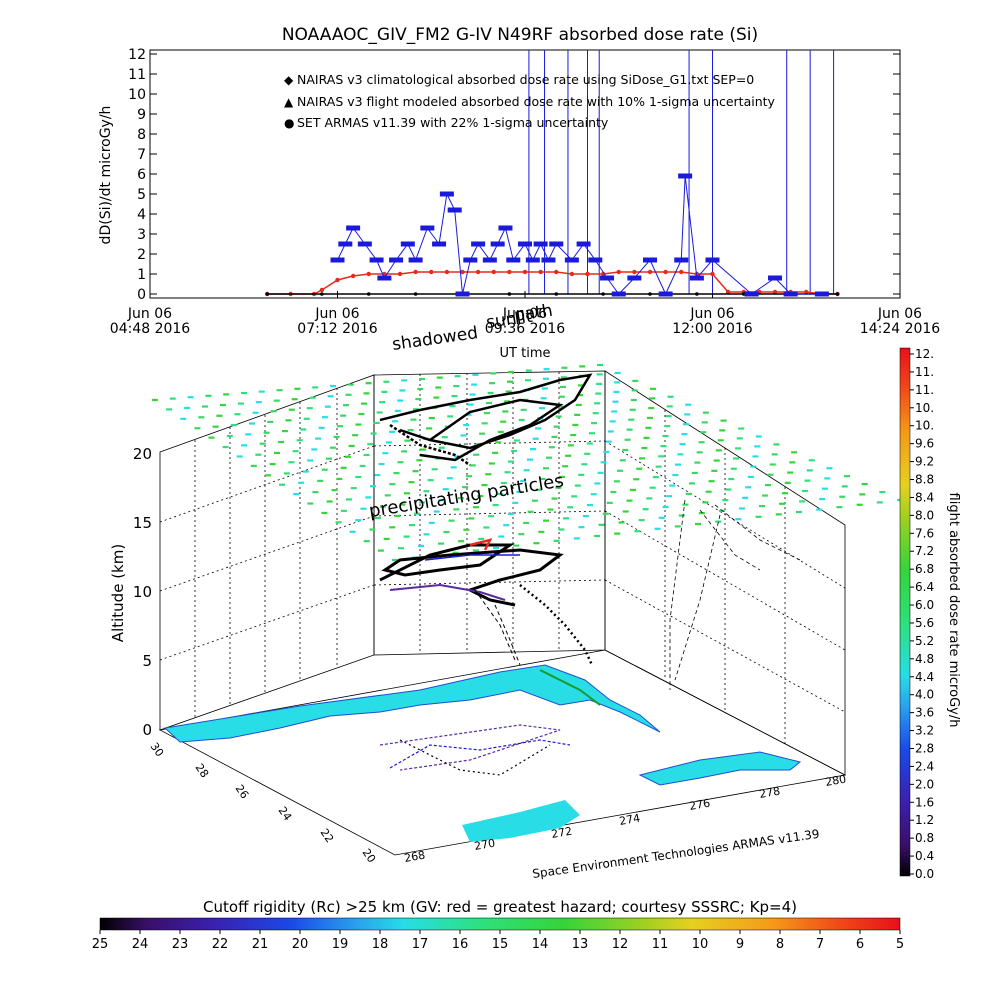 The image size is (1000, 1000). What do you see at coordinates (924, 874) in the screenshot?
I see `dose-tick-label: 0.0` at bounding box center [924, 874].